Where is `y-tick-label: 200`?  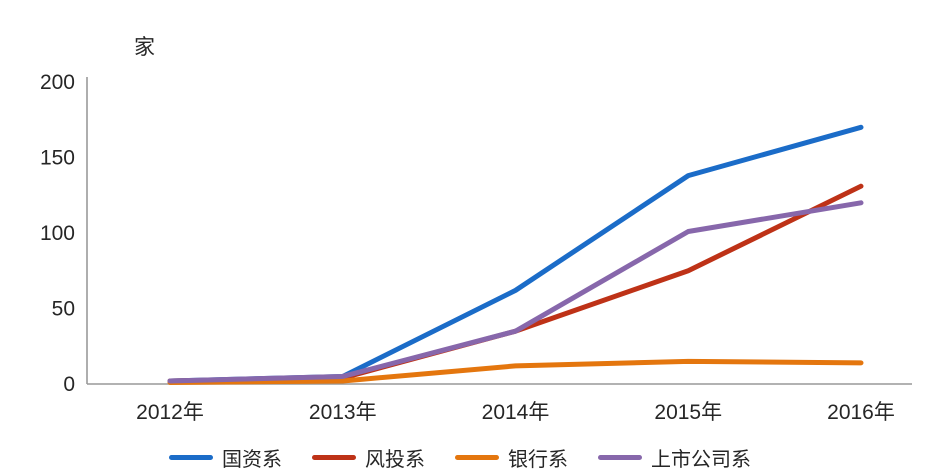 y-tick-label: 200 is located at coordinates (57, 82).